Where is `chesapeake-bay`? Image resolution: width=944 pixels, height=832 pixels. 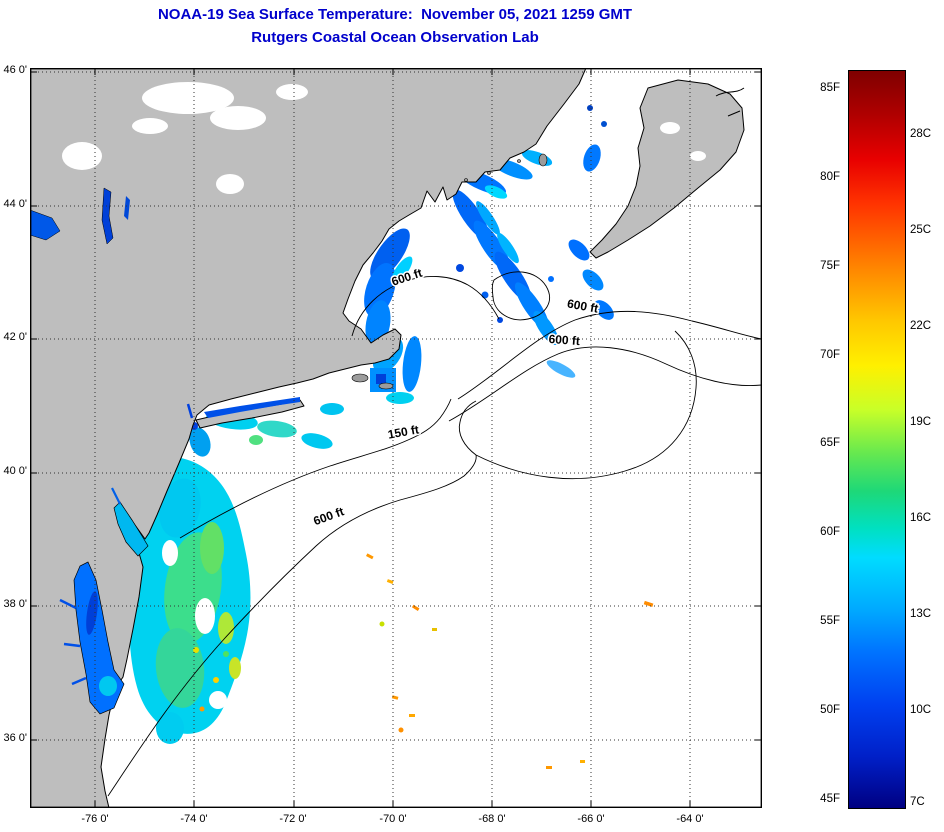 chesapeake-bay is located at coordinates (99, 638).